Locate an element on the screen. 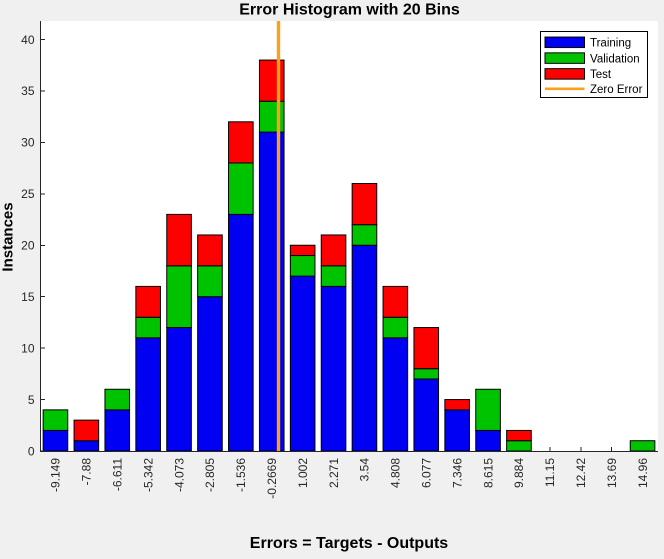 The width and height of the screenshot is (664, 559). svg-text: Instances is located at coordinates (8, 236).